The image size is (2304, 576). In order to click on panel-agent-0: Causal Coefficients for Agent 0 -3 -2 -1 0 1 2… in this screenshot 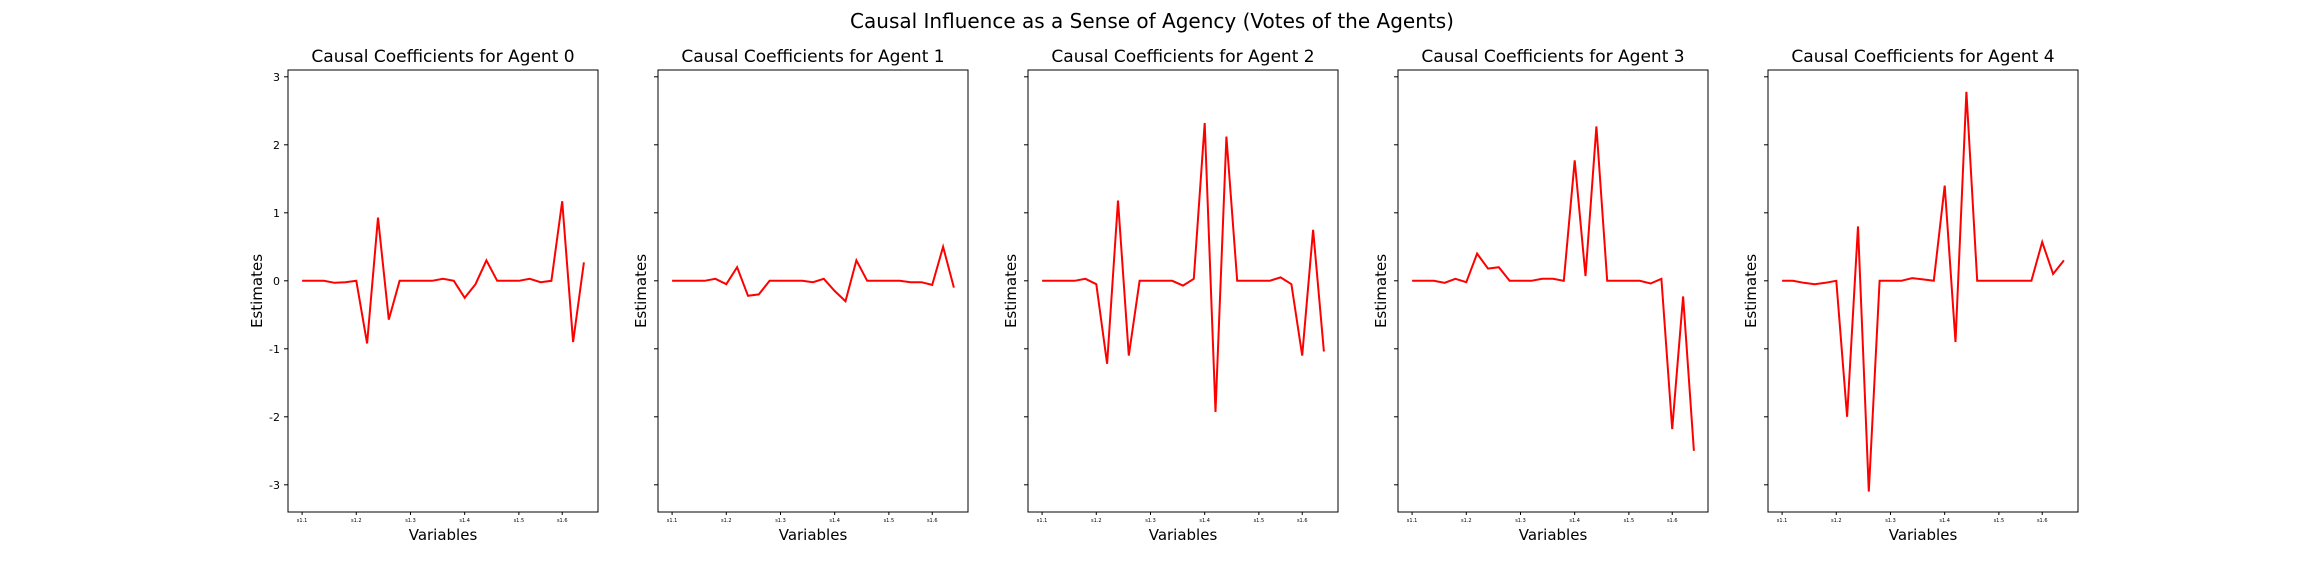, I will do `click(423, 295)`.